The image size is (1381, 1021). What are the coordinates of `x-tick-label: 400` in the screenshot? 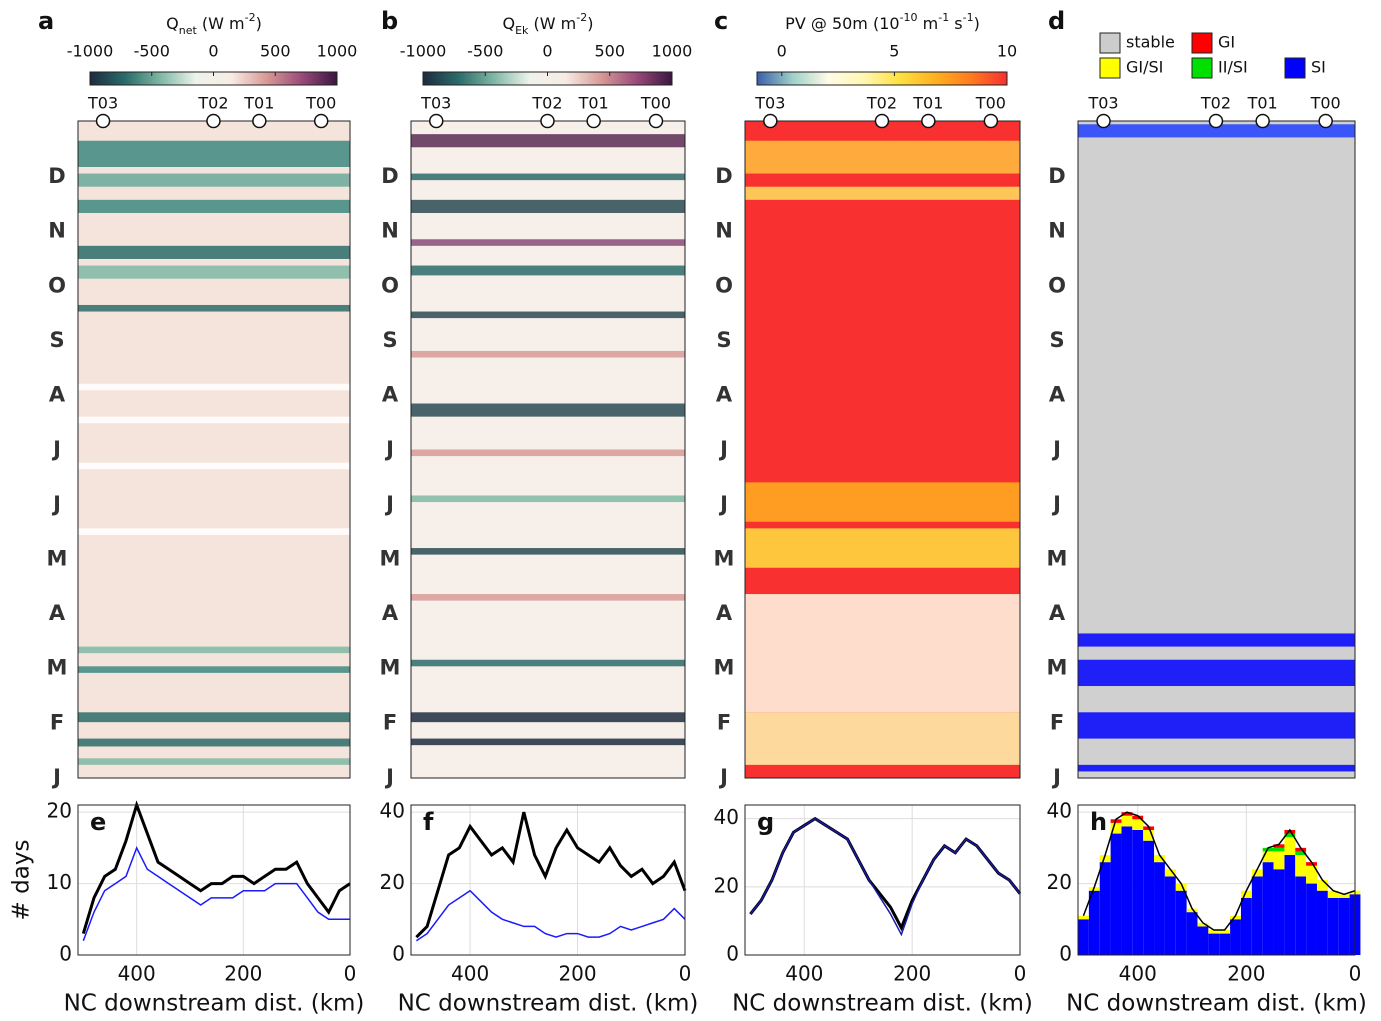 It's located at (470, 974).